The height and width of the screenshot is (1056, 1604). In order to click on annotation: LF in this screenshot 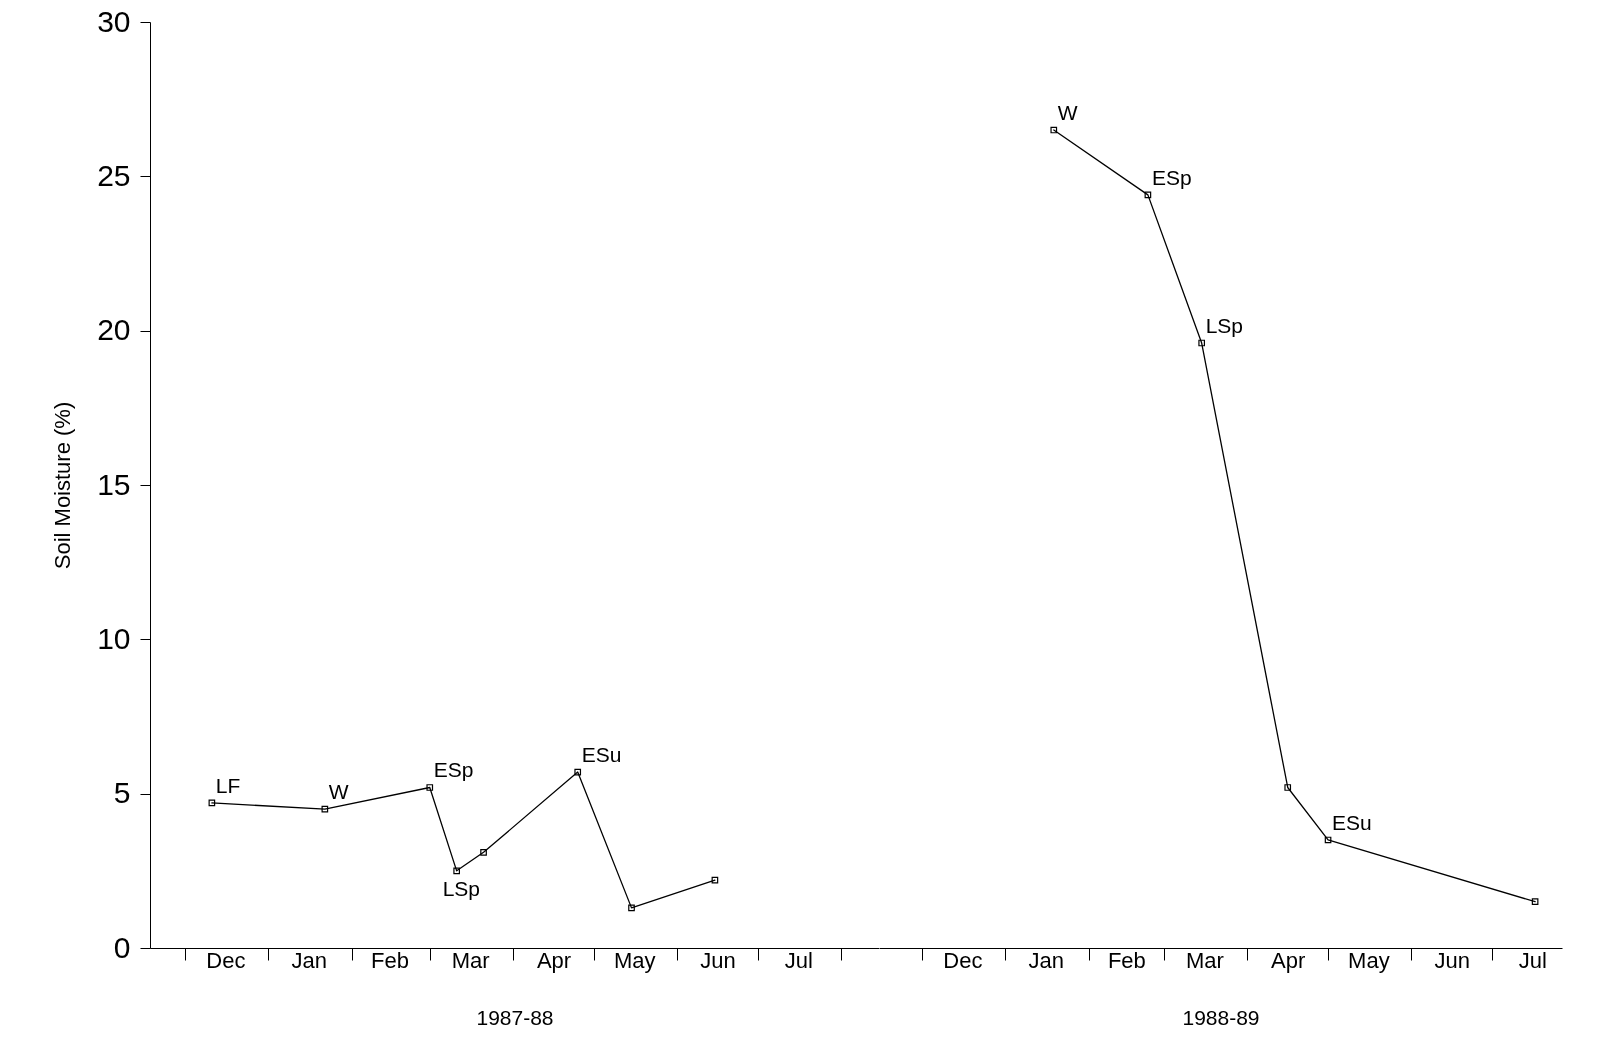, I will do `click(228, 785)`.